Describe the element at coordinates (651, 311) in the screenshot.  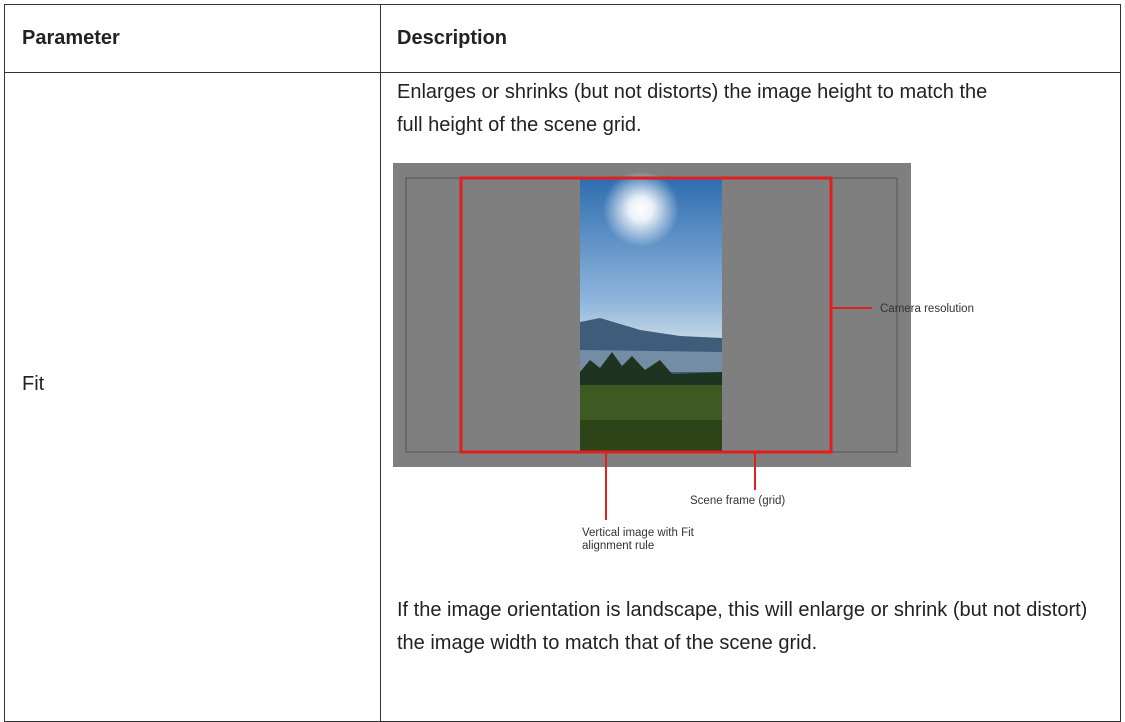
I see `photo` at that location.